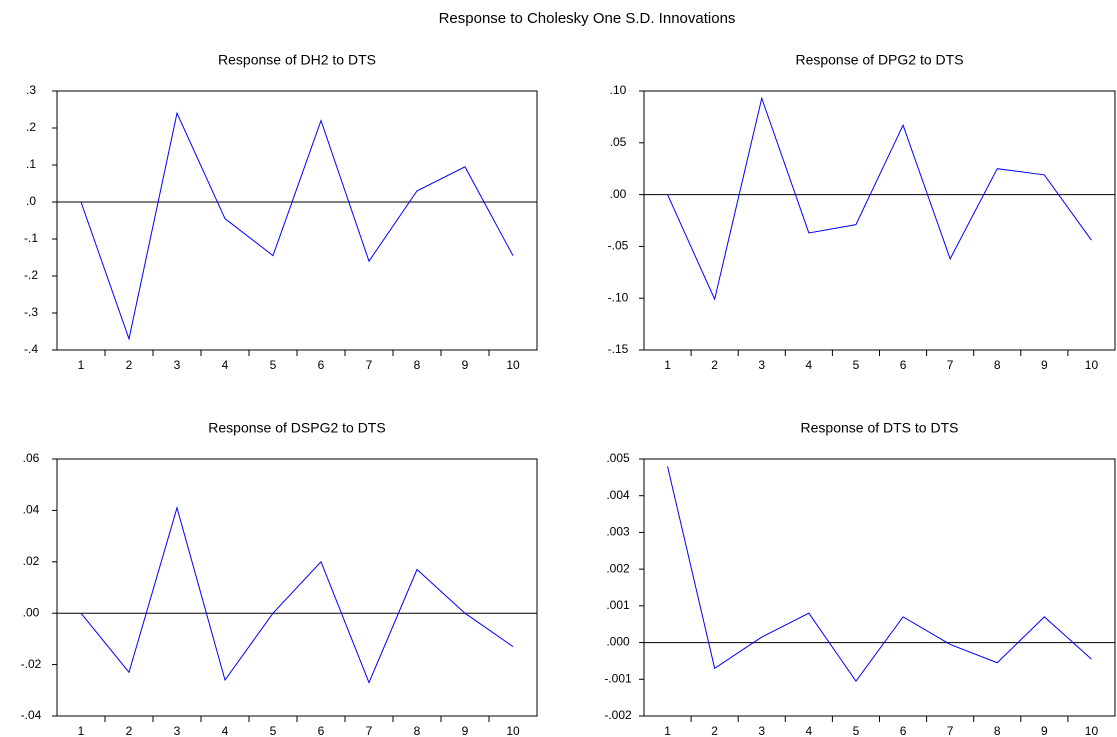  I want to click on y-tick-label: .0, so click(31, 201).